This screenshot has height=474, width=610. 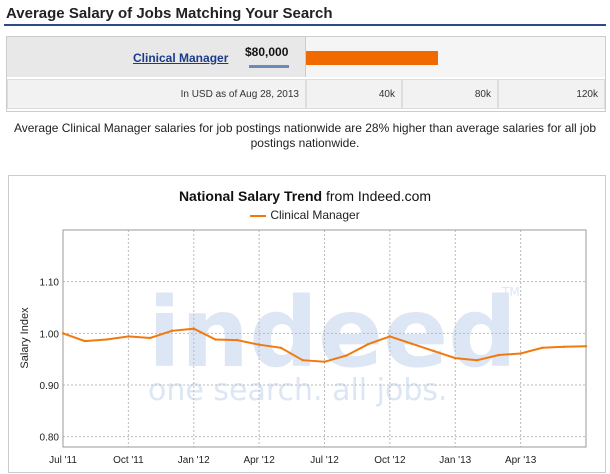 I want to click on scale-label-40k: 40k, so click(x=386, y=94).